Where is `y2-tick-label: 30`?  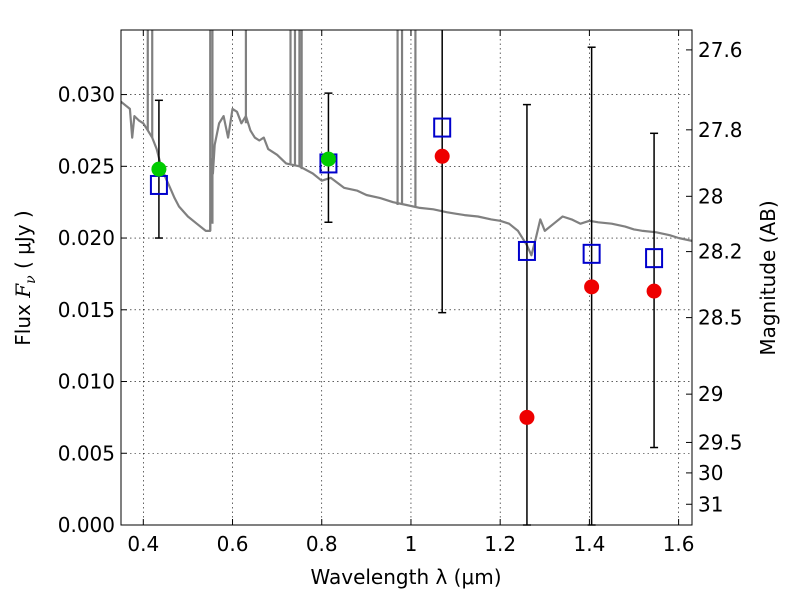
y2-tick-label: 30 is located at coordinates (710, 473).